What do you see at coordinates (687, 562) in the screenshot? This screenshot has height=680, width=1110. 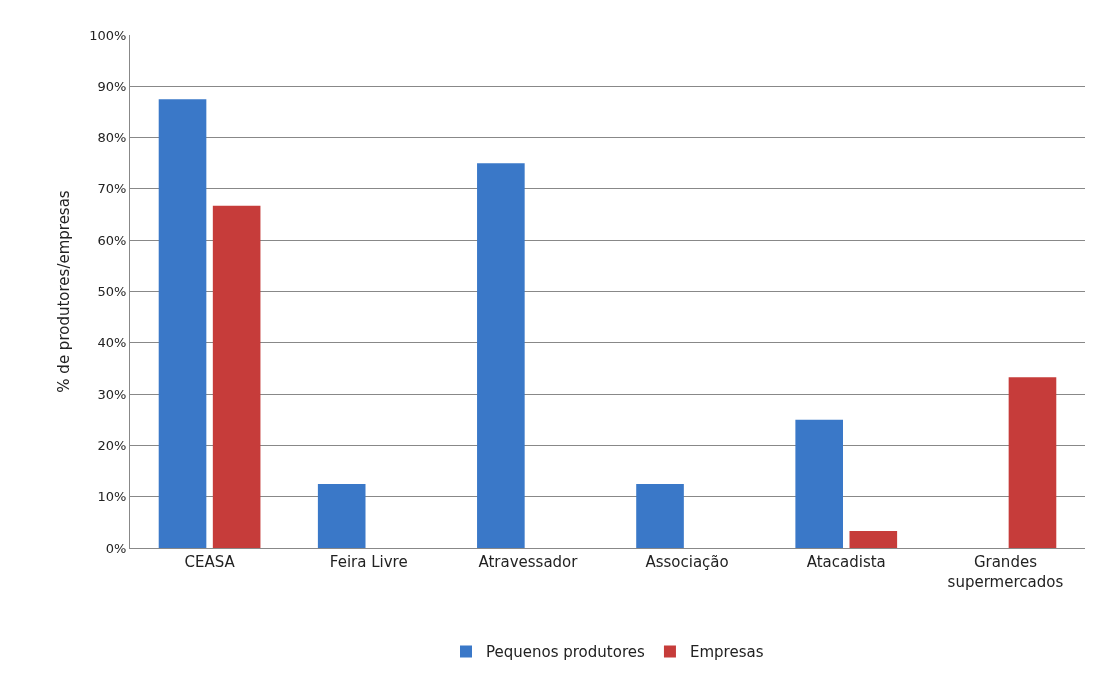 I see `x-tick-label: Associação` at bounding box center [687, 562].